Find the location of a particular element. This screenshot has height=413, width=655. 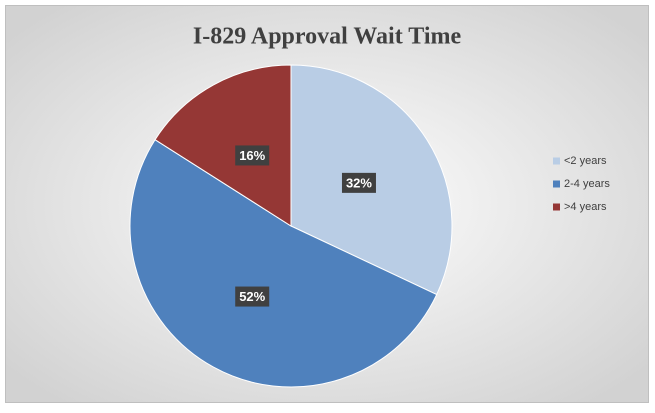

pie-slice is located at coordinates (223, 145).